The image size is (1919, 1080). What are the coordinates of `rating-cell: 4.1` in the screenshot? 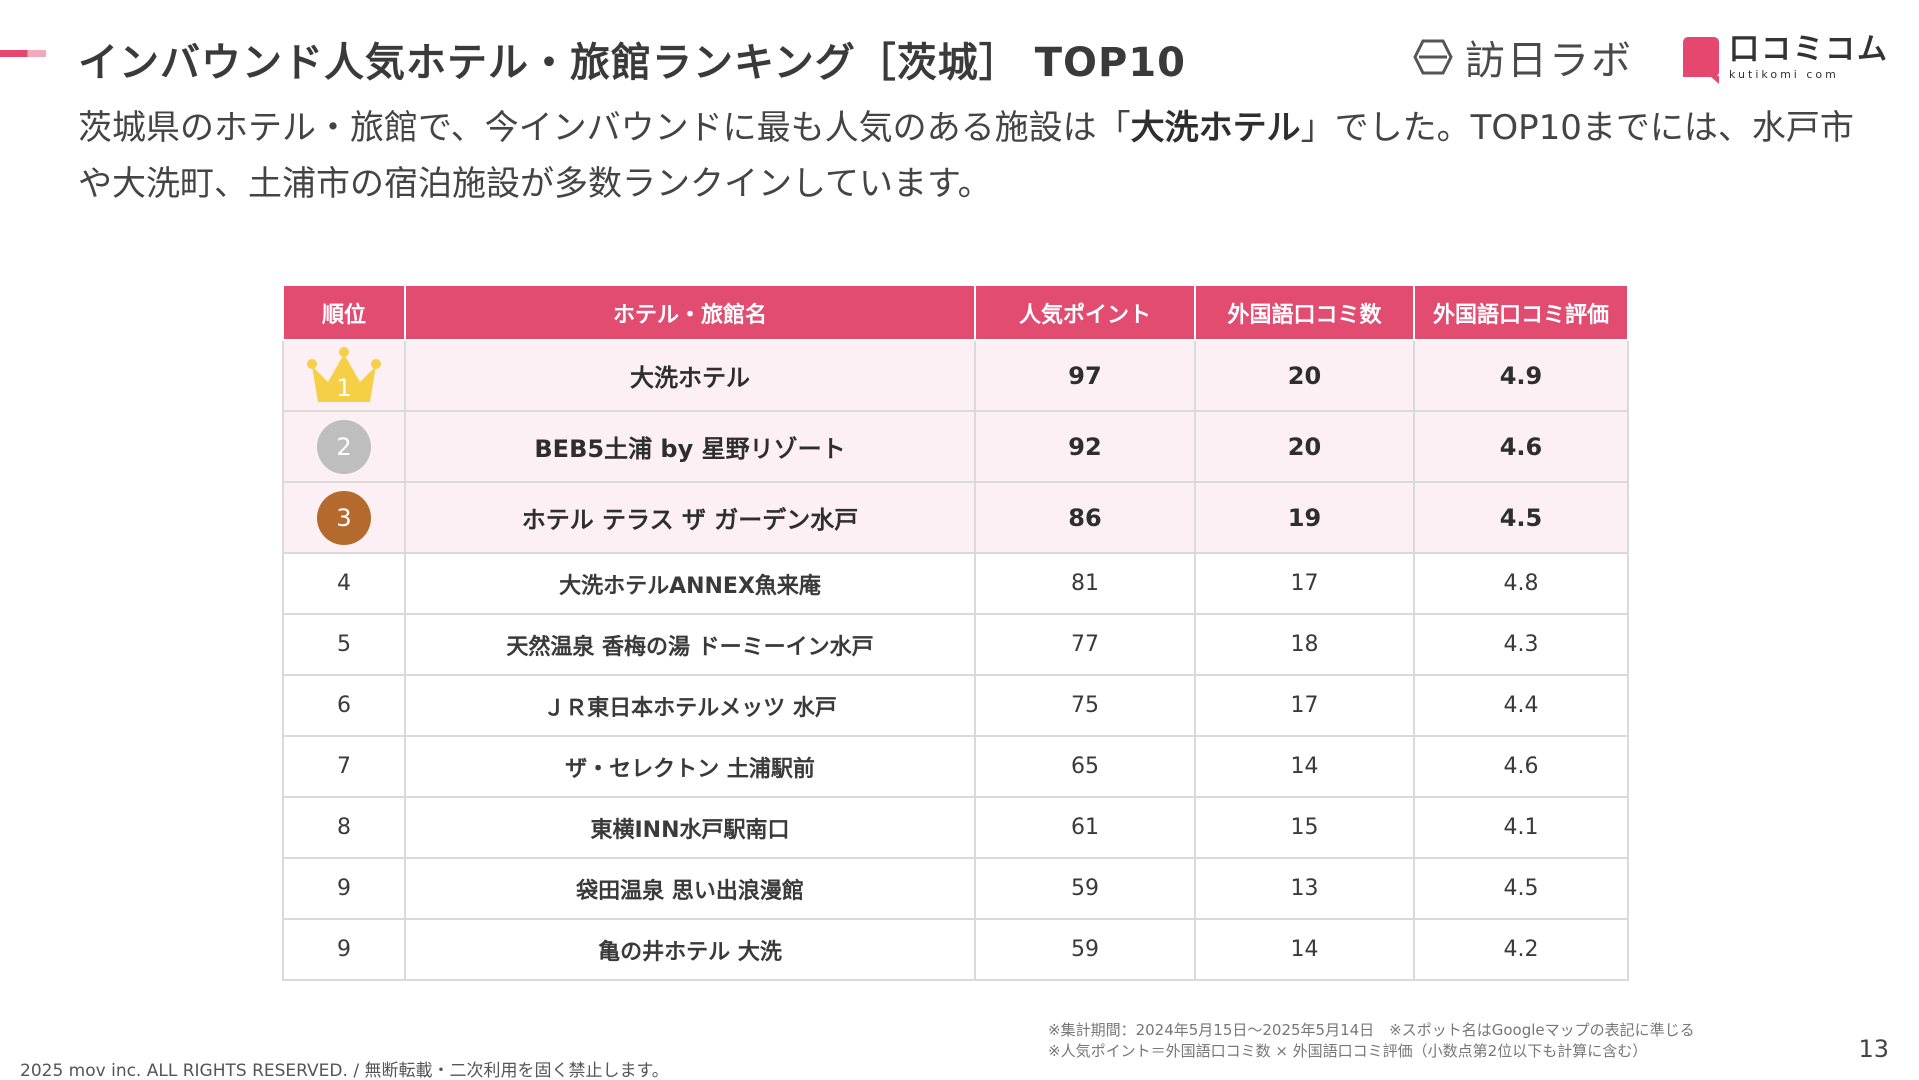 It's located at (1521, 827).